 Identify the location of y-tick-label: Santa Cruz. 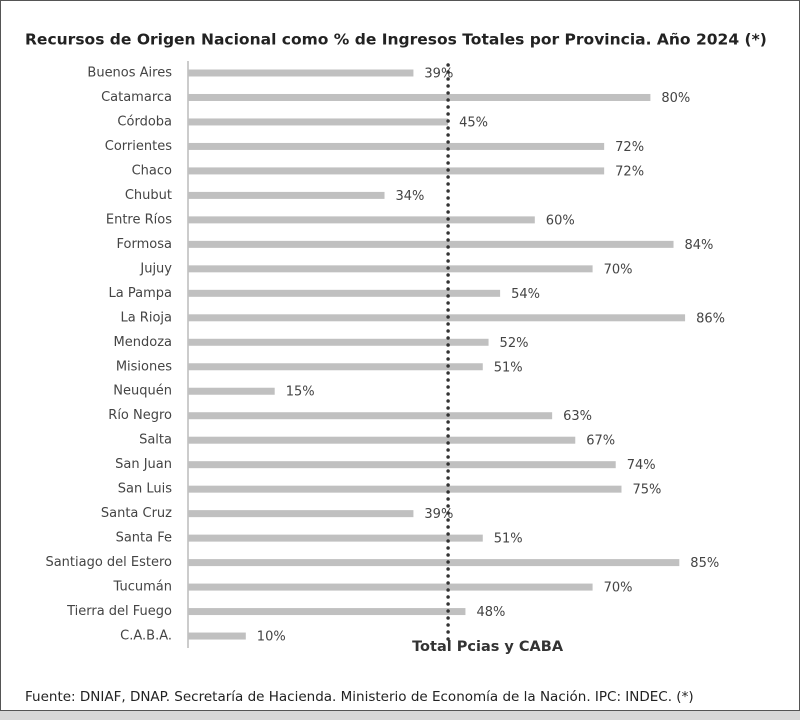
(136, 513).